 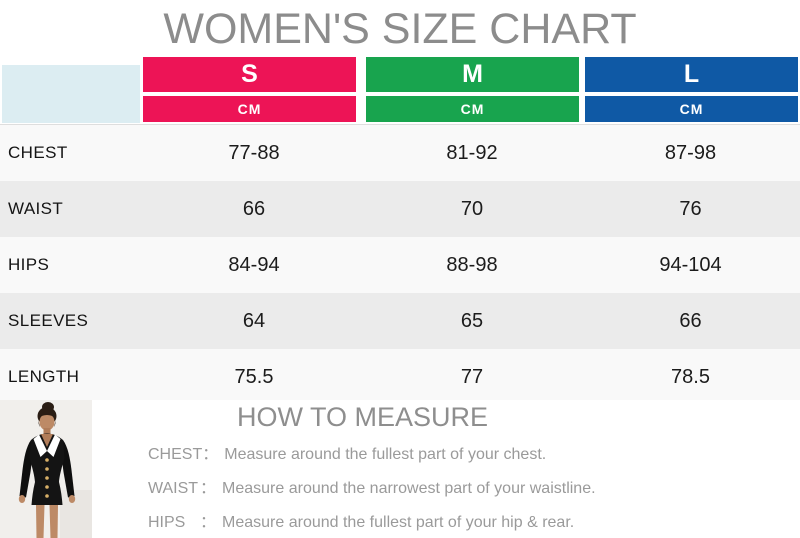 I want to click on sleeves-value-m: 65, so click(x=472, y=320).